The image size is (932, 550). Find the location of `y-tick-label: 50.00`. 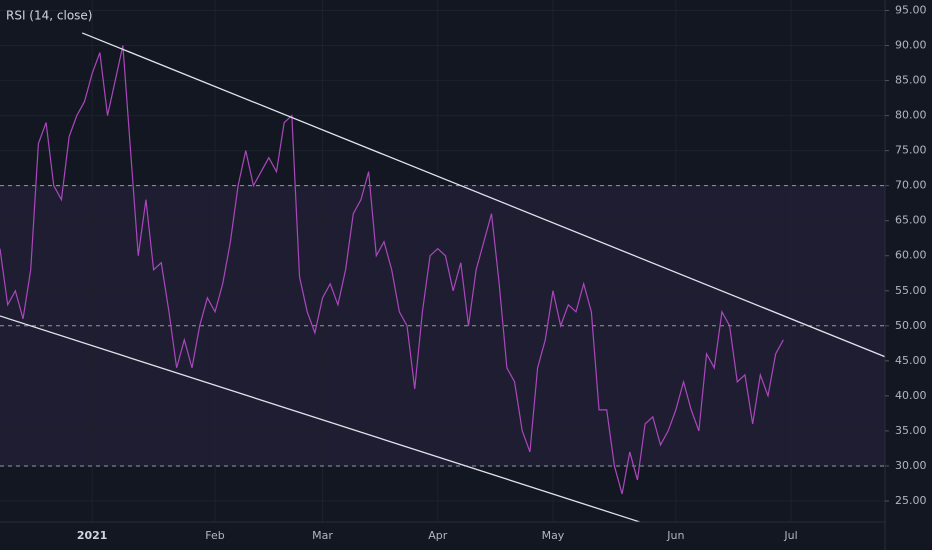

y-tick-label: 50.00 is located at coordinates (911, 325).